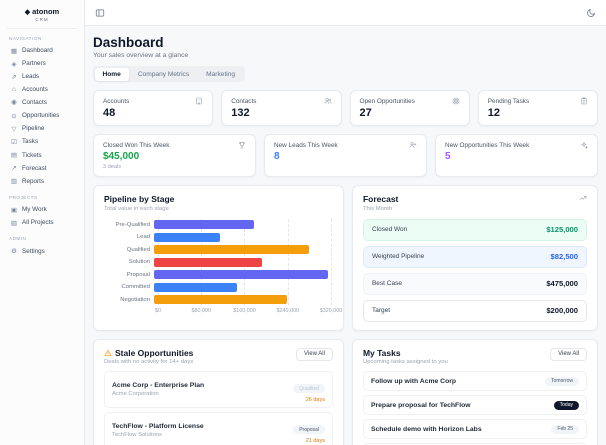  Describe the element at coordinates (564, 256) in the screenshot. I see `forecast-row-value: $82,500` at that location.